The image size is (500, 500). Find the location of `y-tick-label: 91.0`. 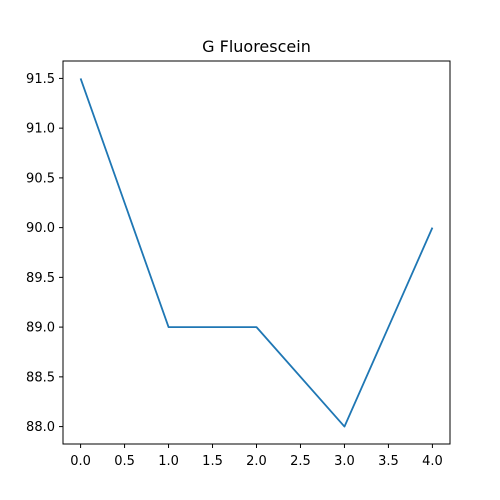

y-tick-label: 91.0 is located at coordinates (40, 129).